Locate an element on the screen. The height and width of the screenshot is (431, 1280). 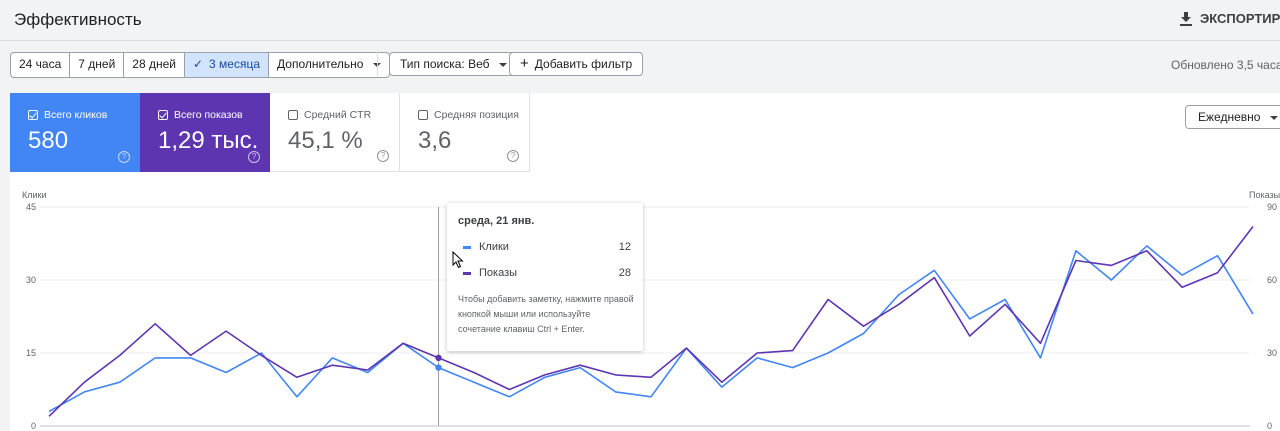
range-28d: 28 дней is located at coordinates (154, 65).